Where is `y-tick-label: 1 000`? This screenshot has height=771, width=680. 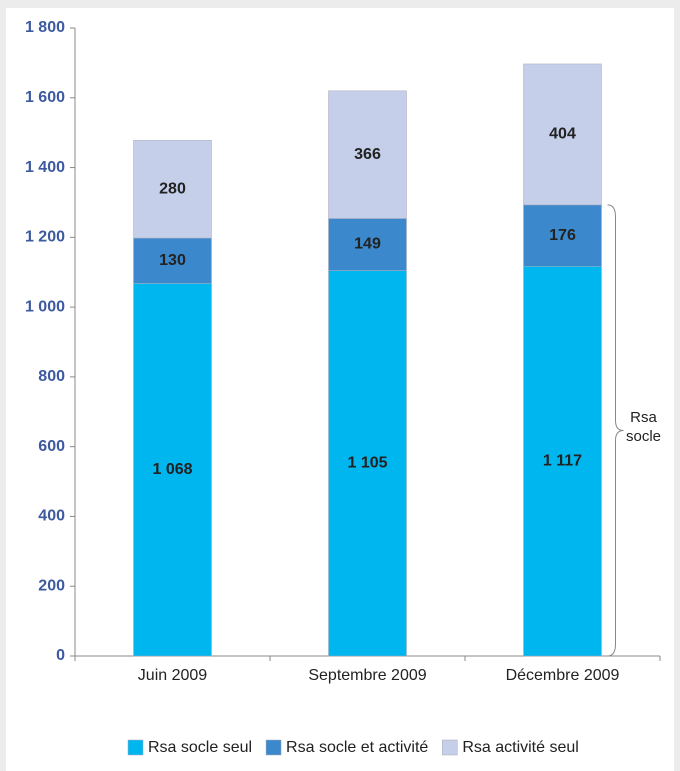 y-tick-label: 1 000 is located at coordinates (45, 306).